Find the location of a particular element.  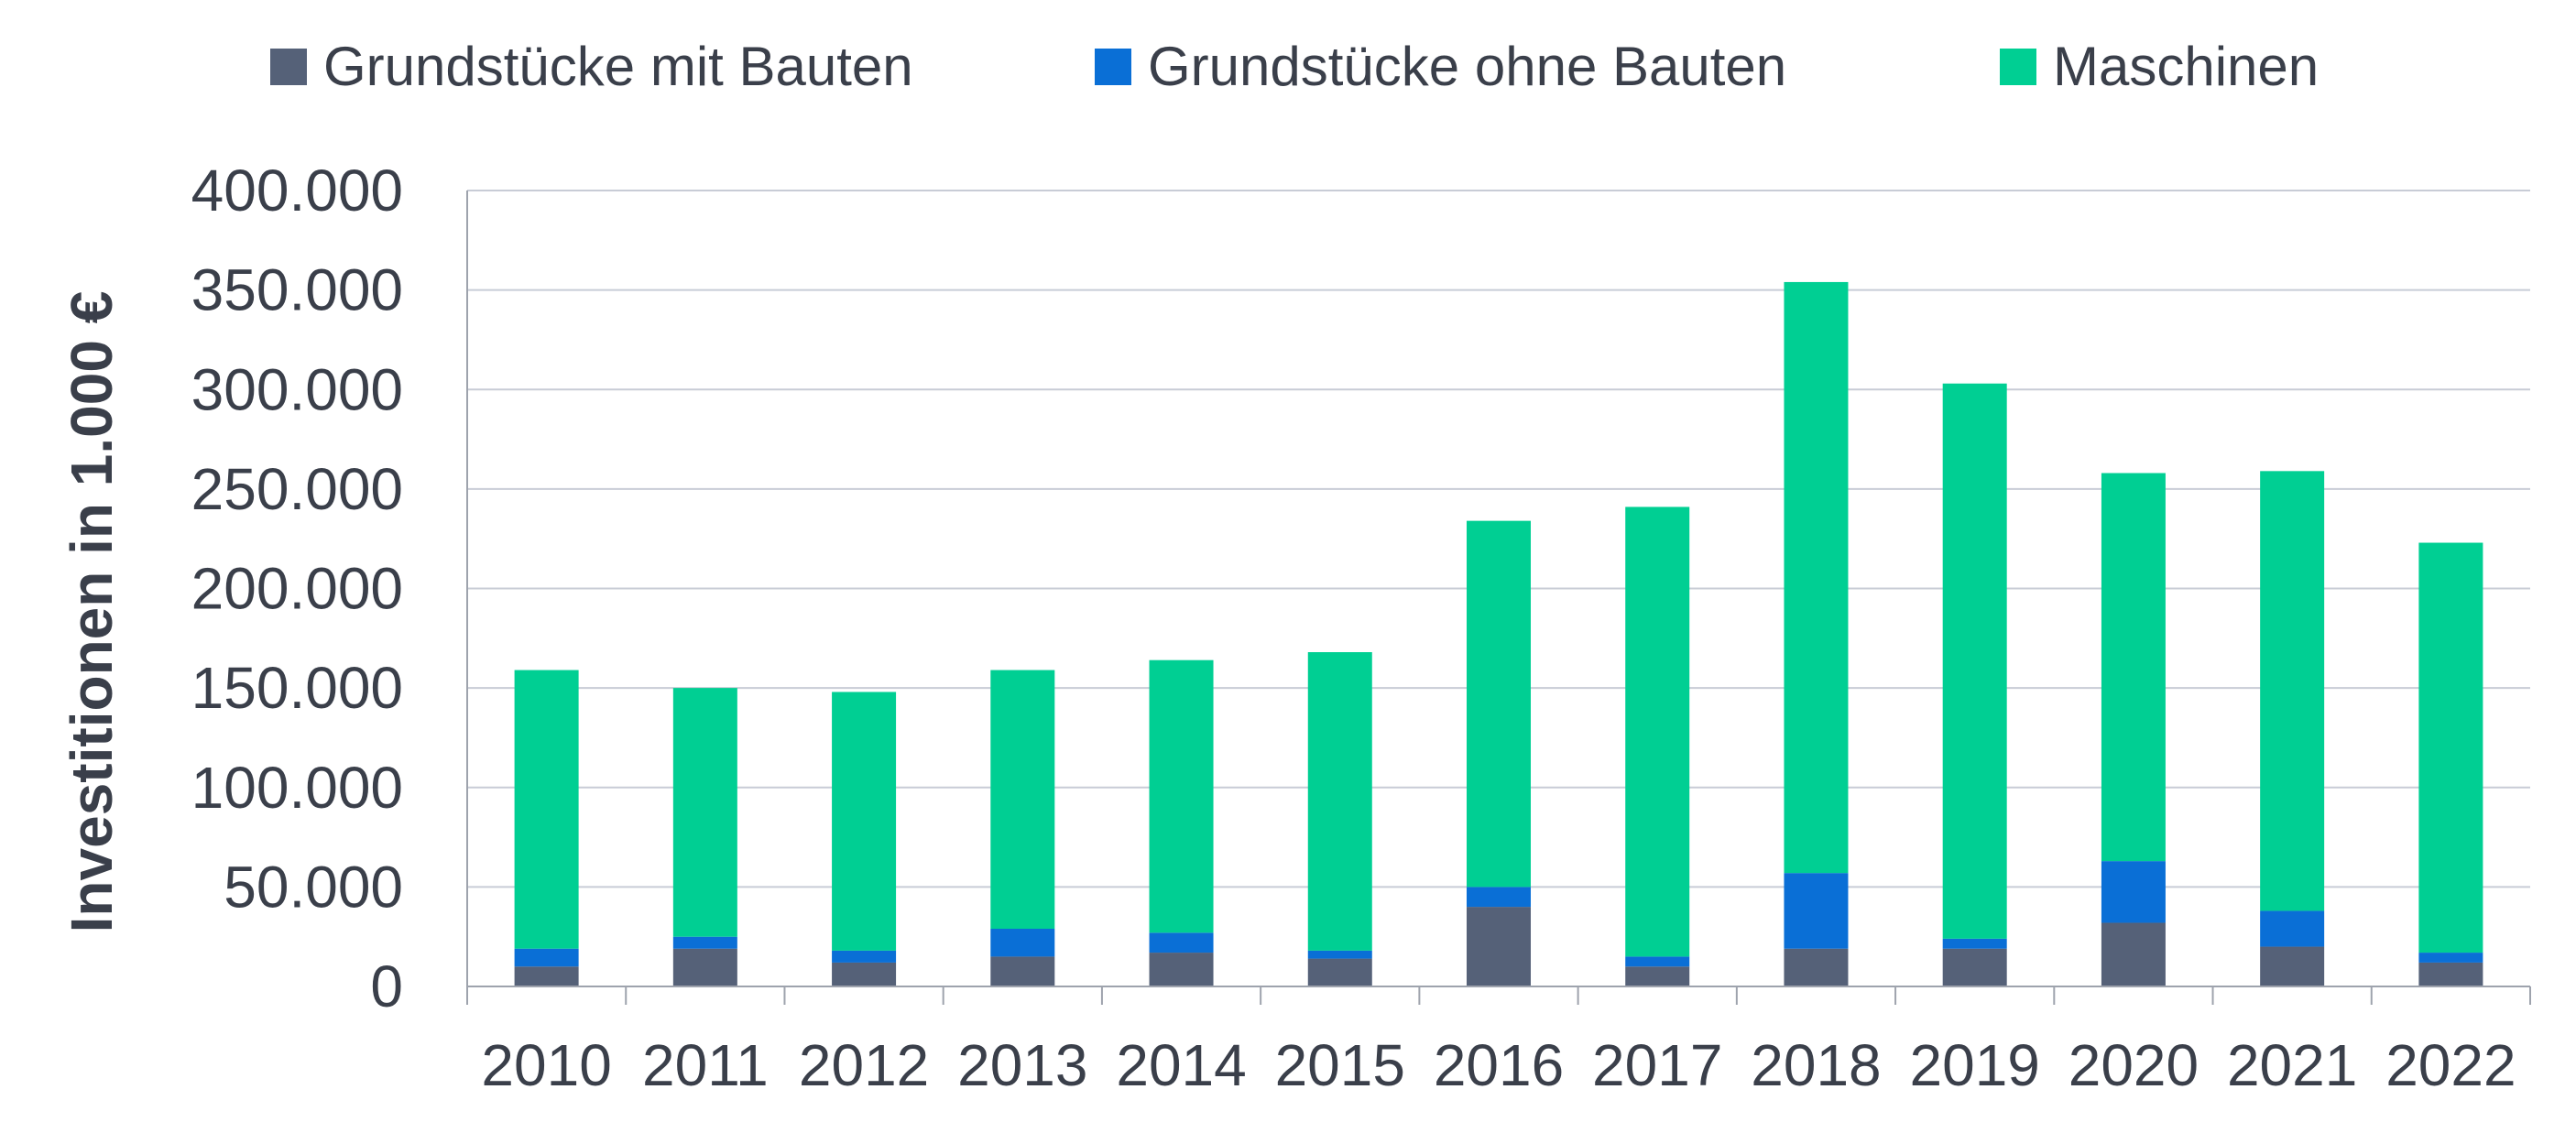

bar-segment-2017-s1 is located at coordinates (1658, 961).